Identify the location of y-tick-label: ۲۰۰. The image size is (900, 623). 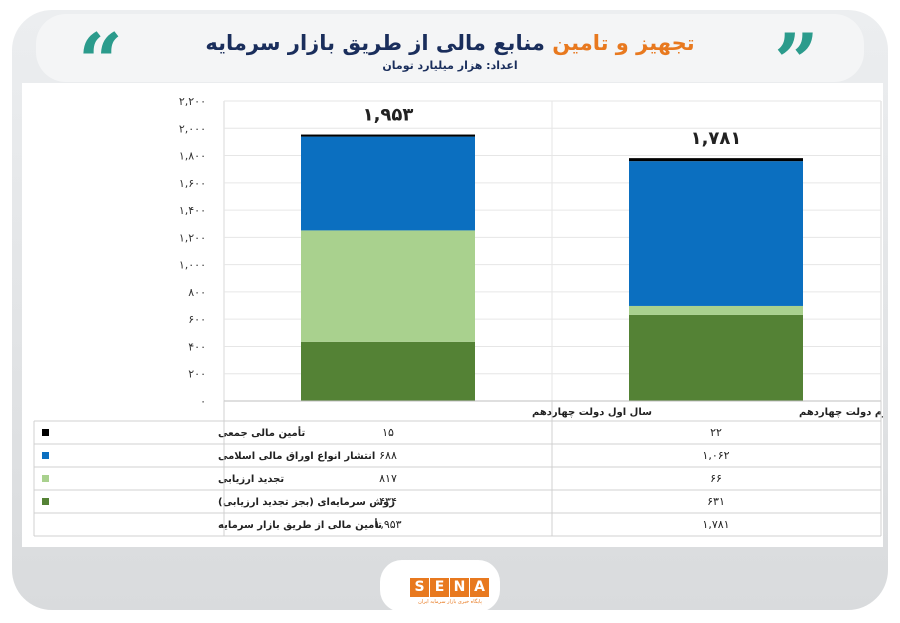
(197, 374).